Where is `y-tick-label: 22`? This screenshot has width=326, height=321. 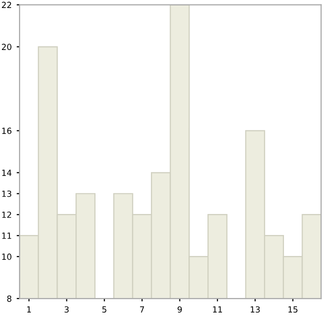 y-tick-label: 22 is located at coordinates (7, 5).